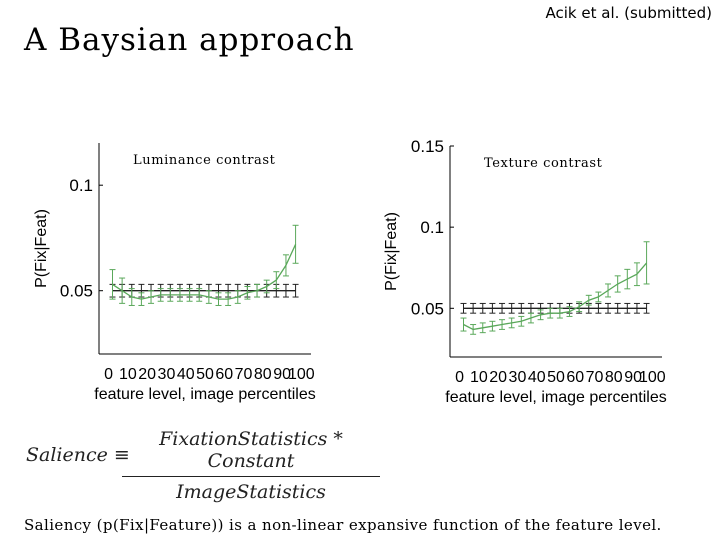 The height and width of the screenshot is (539, 718). Describe the element at coordinates (628, 13) in the screenshot. I see `citation: Acik et al. (submitted)` at that location.